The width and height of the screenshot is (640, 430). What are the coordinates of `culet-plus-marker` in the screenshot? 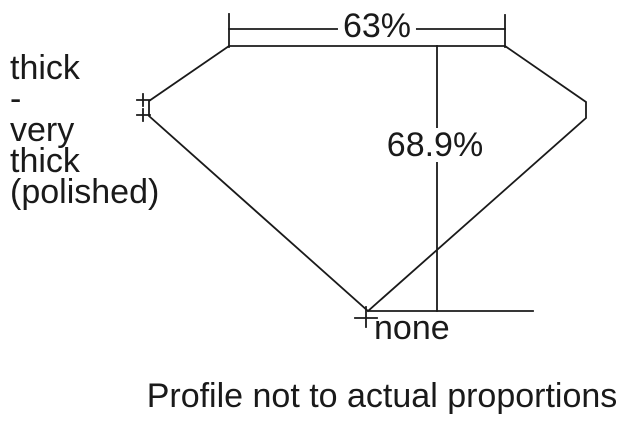 It's located at (366, 317).